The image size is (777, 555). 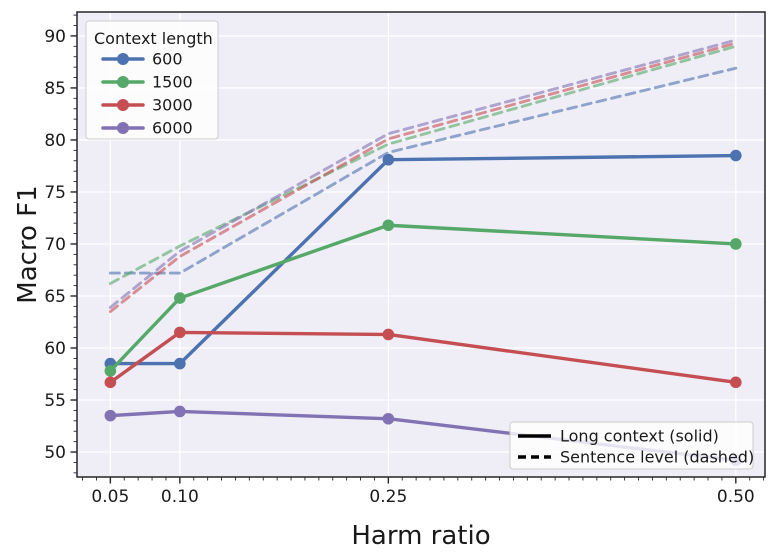 I want to click on y-tick-label: 50, so click(x=55, y=453).